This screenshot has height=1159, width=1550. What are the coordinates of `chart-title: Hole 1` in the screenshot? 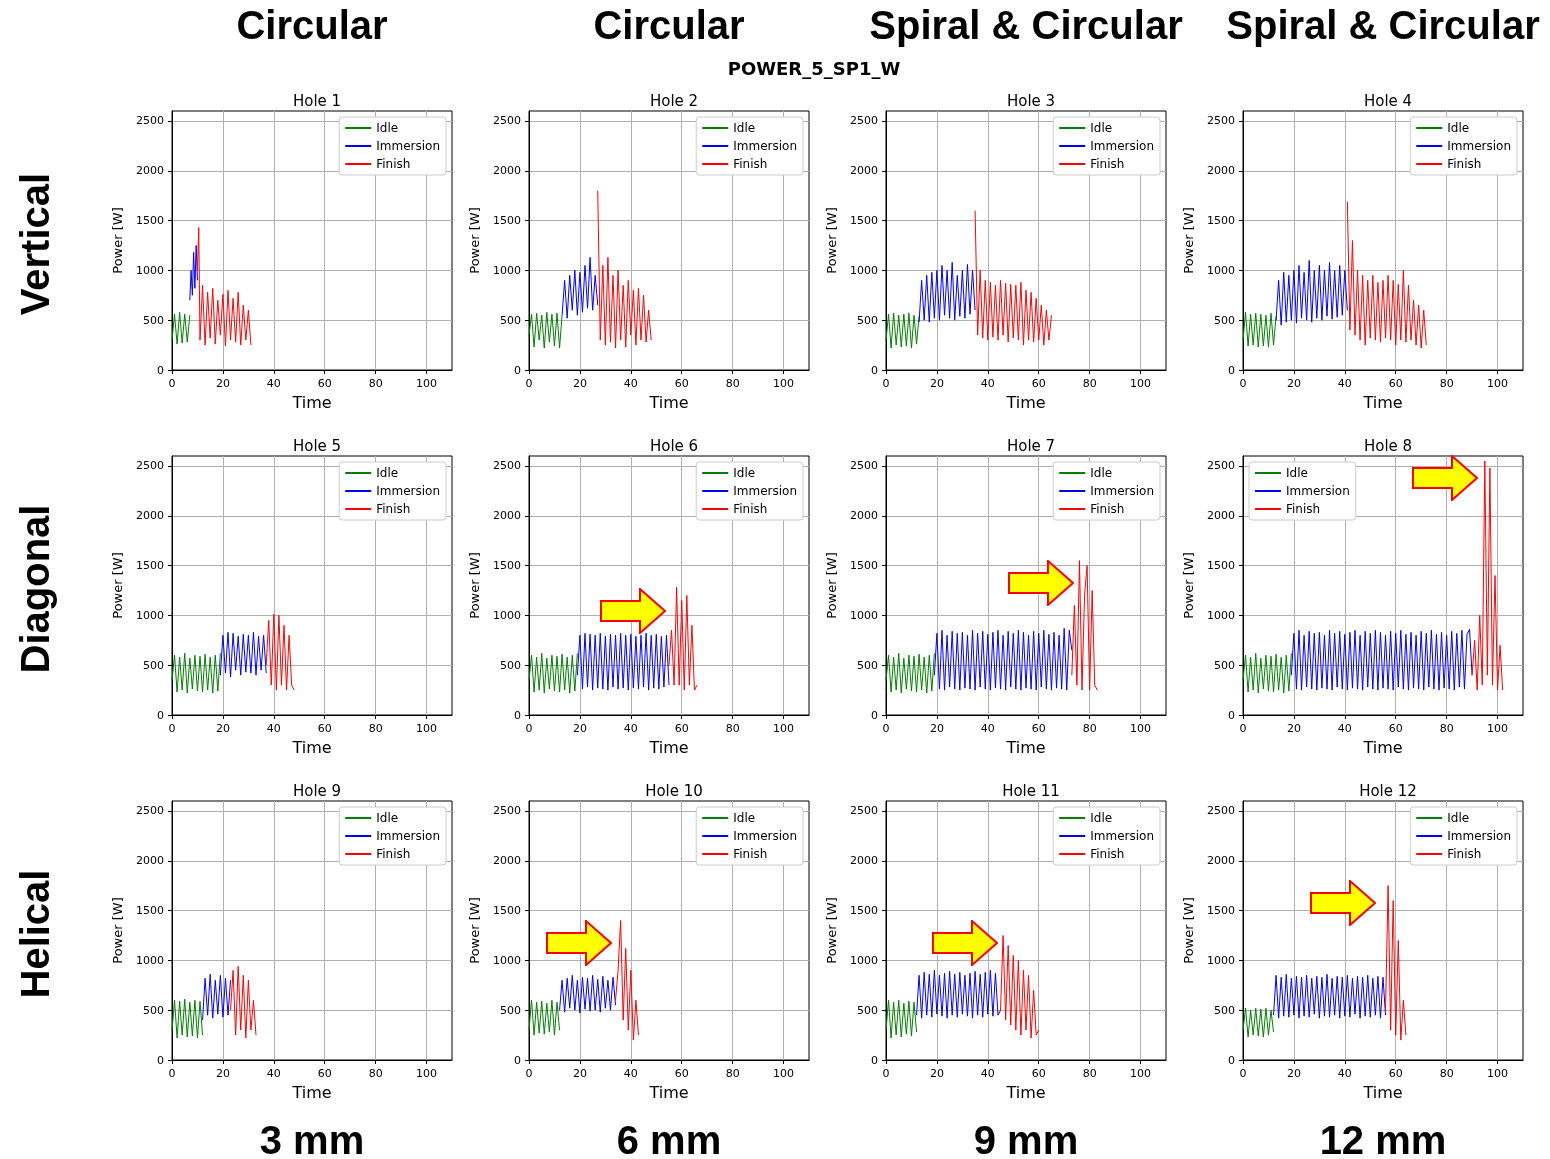 It's located at (317, 100).